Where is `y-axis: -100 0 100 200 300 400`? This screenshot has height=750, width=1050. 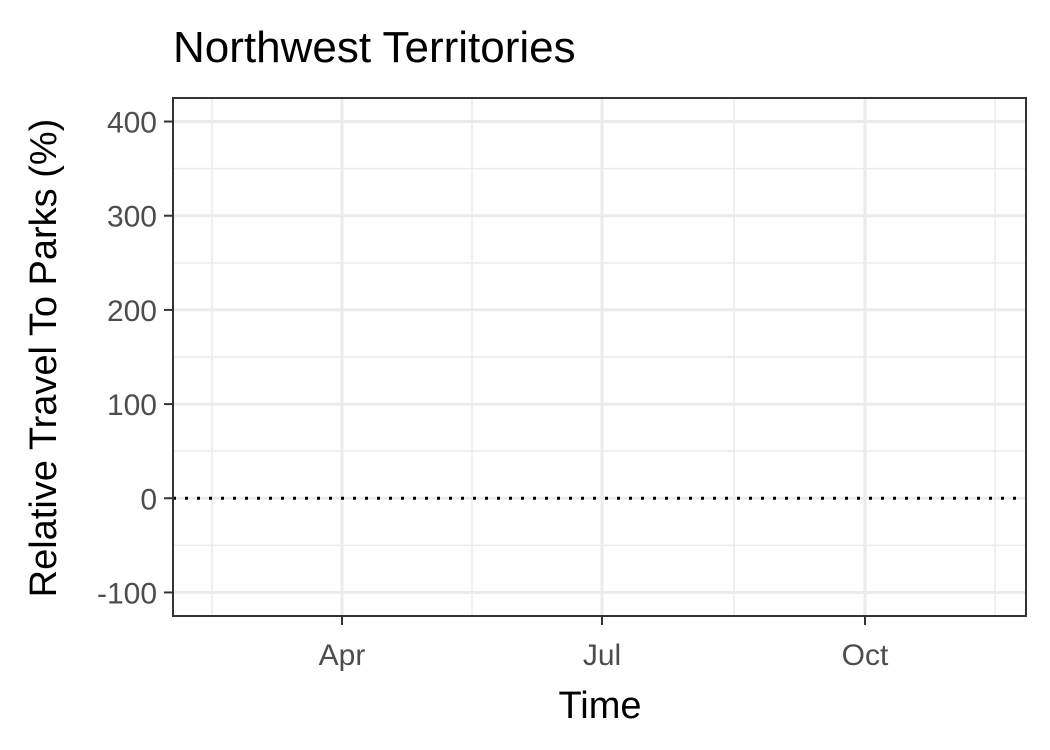
y-axis: -100 0 100 200 300 400 is located at coordinates (135, 358).